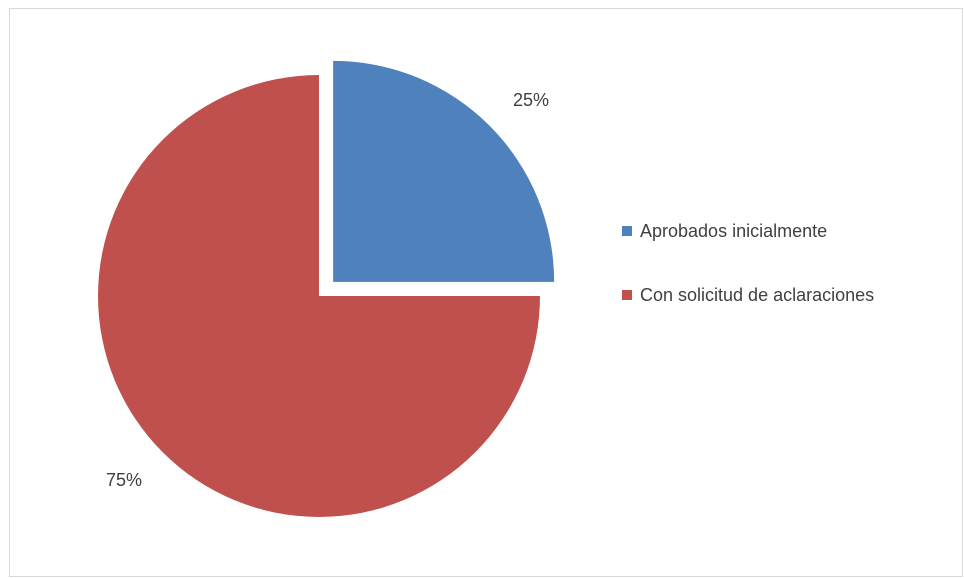 This screenshot has width=964, height=578. What do you see at coordinates (124, 480) in the screenshot?
I see `data-label-2: 75%` at bounding box center [124, 480].